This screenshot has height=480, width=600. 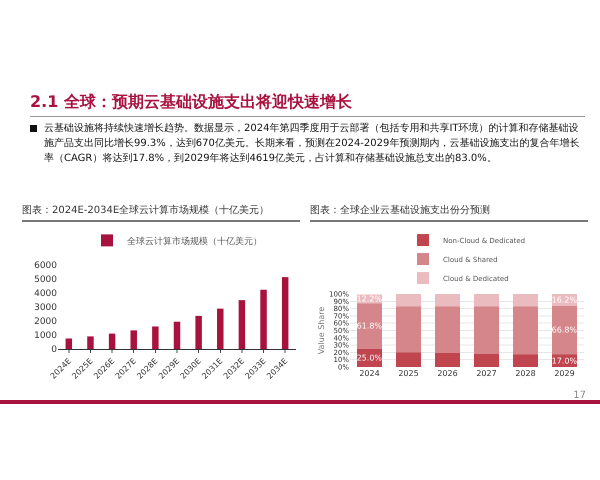 What do you see at coordinates (449, 212) in the screenshot?
I see `chart-title: 图表：全球企业云基础设施支出份分预测` at bounding box center [449, 212].